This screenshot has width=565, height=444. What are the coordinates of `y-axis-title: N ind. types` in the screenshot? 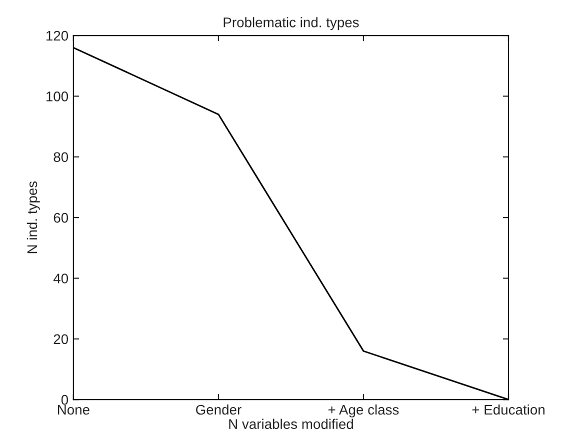 It's located at (33, 217).